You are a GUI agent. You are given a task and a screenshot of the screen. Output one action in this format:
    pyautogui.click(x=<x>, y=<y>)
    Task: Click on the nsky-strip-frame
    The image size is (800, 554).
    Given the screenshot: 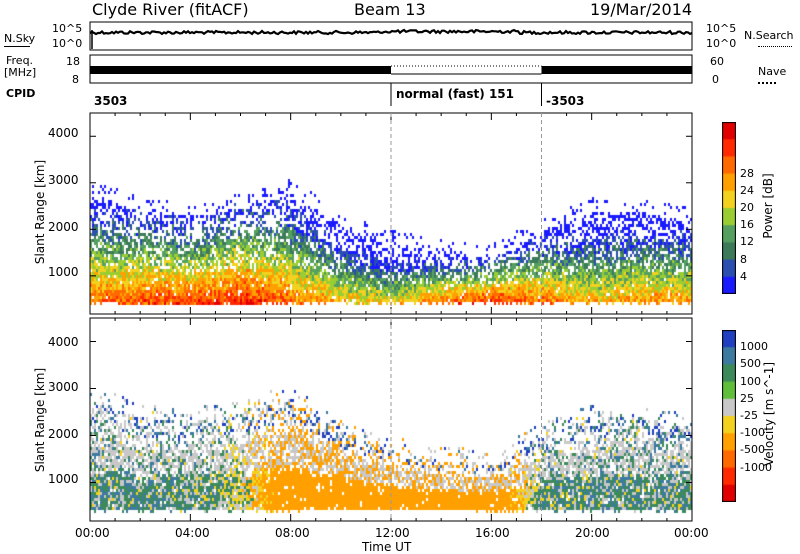 What is the action you would take?
    pyautogui.click(x=391, y=36)
    